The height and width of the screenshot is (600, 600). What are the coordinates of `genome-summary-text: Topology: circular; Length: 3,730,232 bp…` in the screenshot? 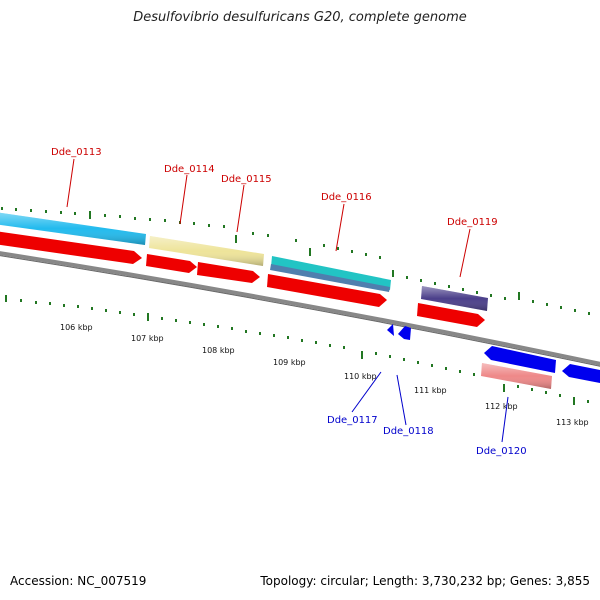 It's located at (425, 581).